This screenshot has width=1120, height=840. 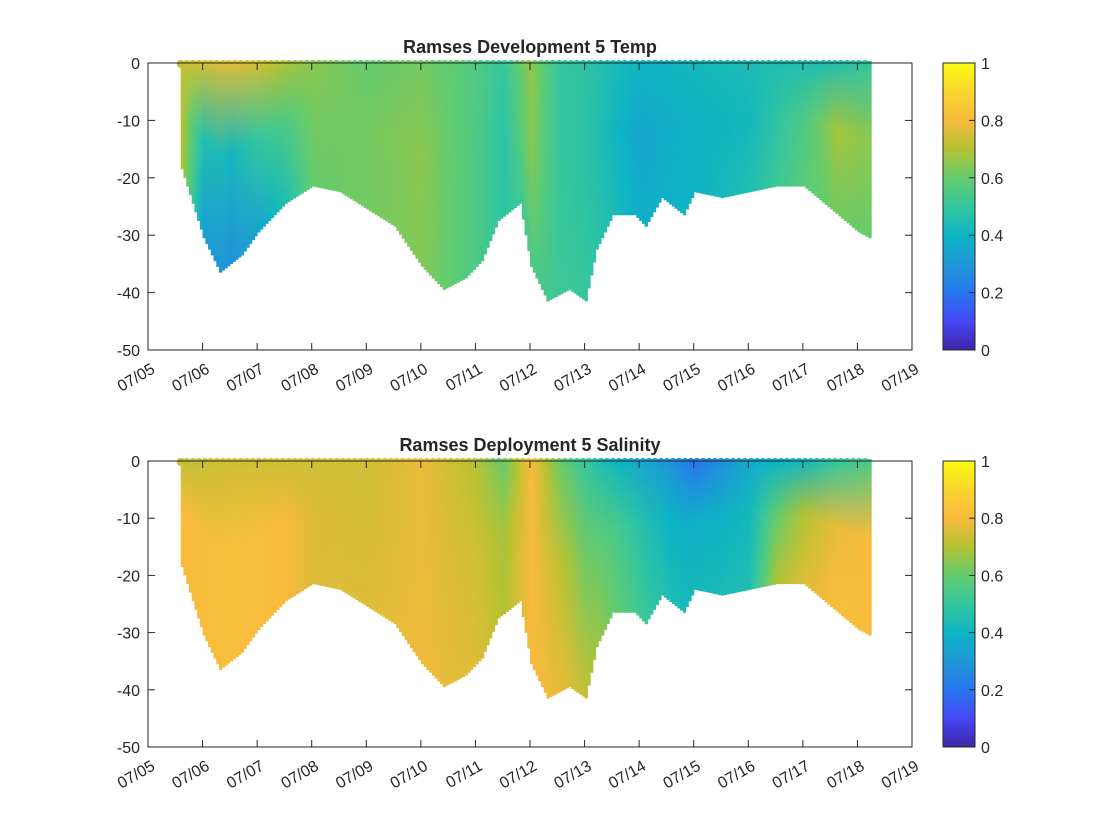 I want to click on colorbar-tick-label: 0.4, so click(x=992, y=236).